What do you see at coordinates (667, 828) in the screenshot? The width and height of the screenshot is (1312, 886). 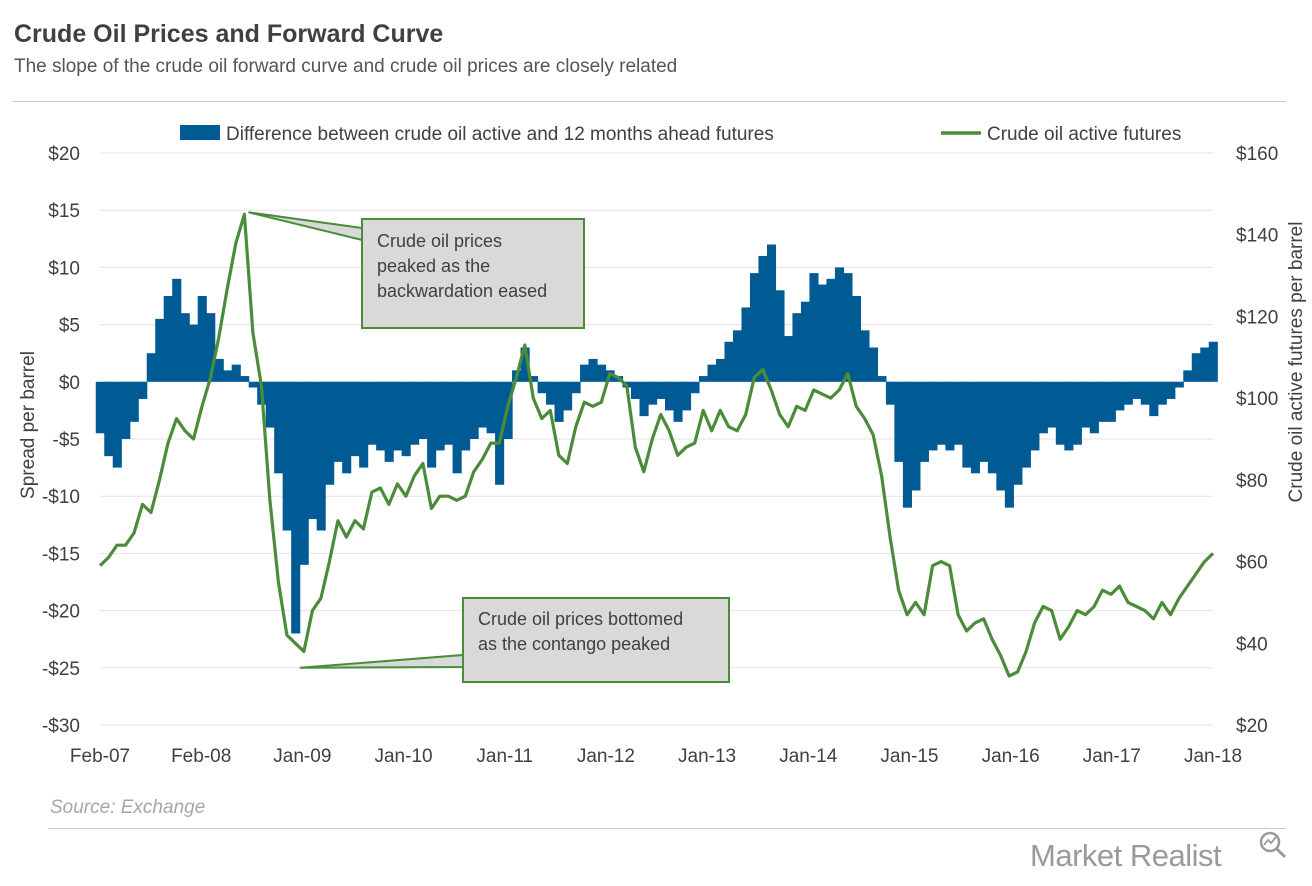 I see `footer-divider` at bounding box center [667, 828].